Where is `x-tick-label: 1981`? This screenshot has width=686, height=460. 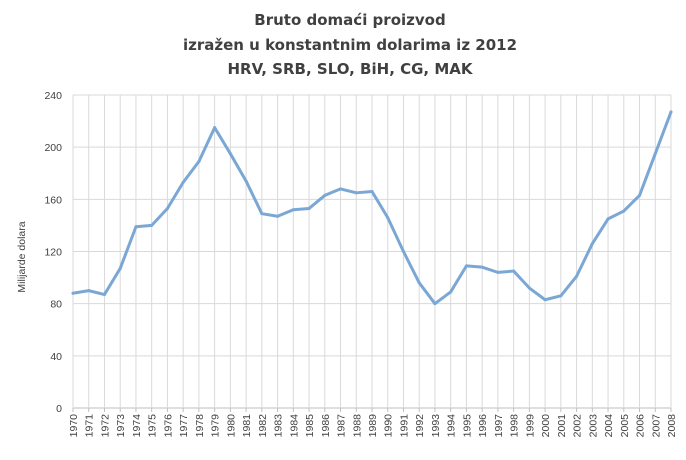 x-tick-label: 1981 is located at coordinates (247, 426).